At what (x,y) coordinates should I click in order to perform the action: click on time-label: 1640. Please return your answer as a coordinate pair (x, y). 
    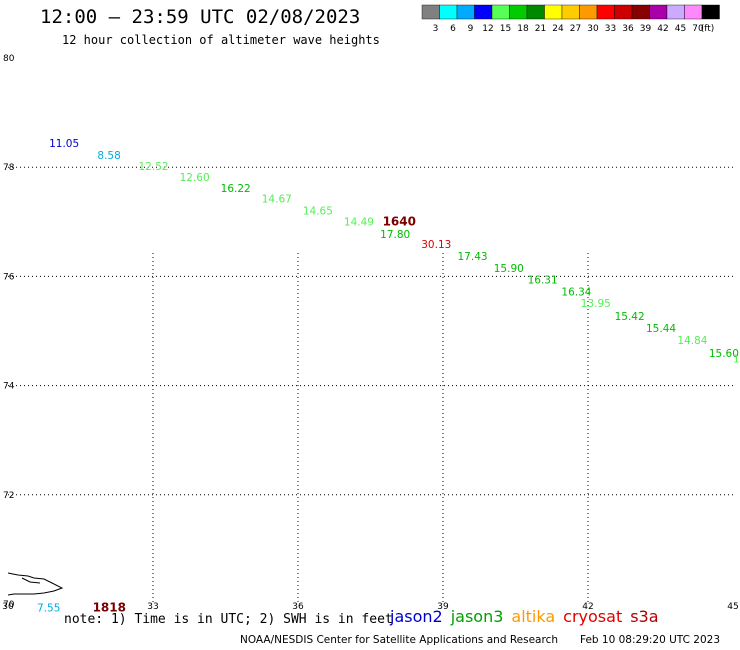
    Looking at the image, I should click on (399, 222).